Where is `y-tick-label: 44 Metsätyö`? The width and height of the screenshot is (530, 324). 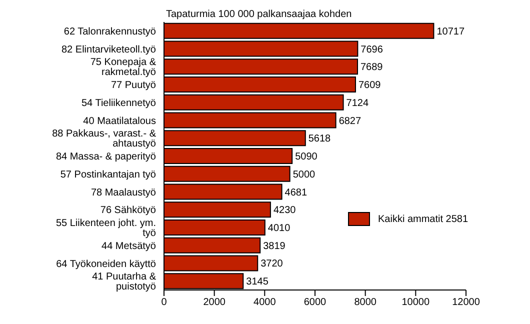 y-tick-label: 44 Metsätyö is located at coordinates (129, 246).